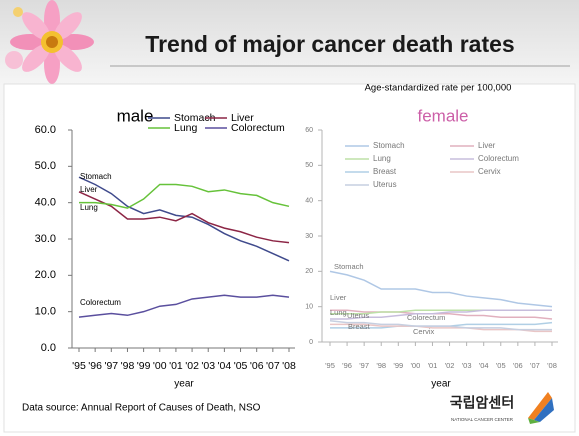 This screenshot has height=436, width=579. What do you see at coordinates (424, 331) in the screenshot?
I see `line-label: Cervix` at bounding box center [424, 331].